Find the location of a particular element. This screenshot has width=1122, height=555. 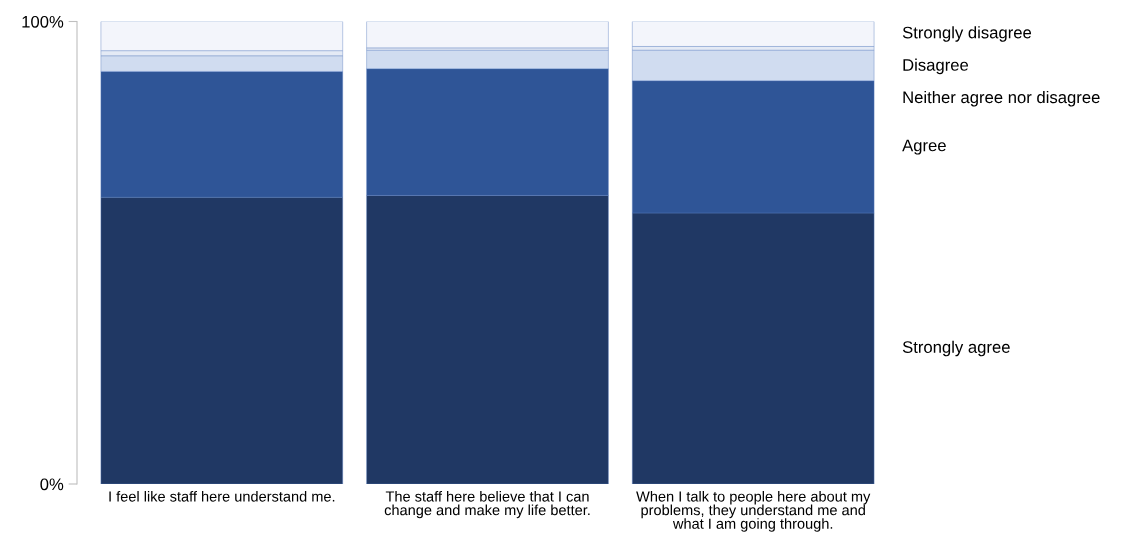

series-label: Agree is located at coordinates (924, 147).